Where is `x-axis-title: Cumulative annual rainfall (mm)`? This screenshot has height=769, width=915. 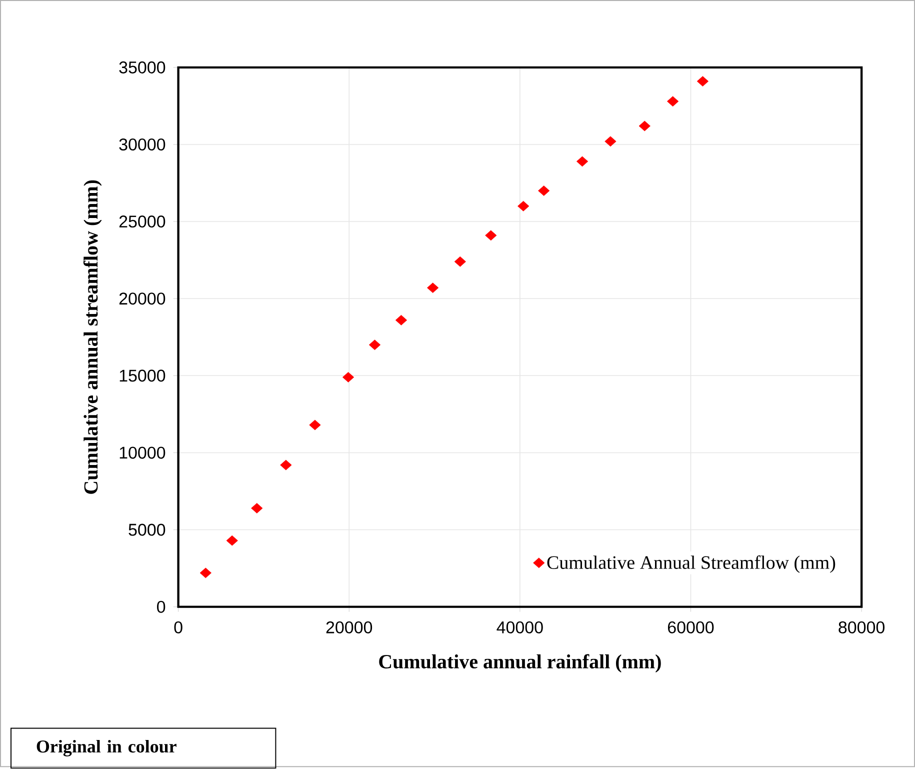 x-axis-title: Cumulative annual rainfall (mm) is located at coordinates (520, 663).